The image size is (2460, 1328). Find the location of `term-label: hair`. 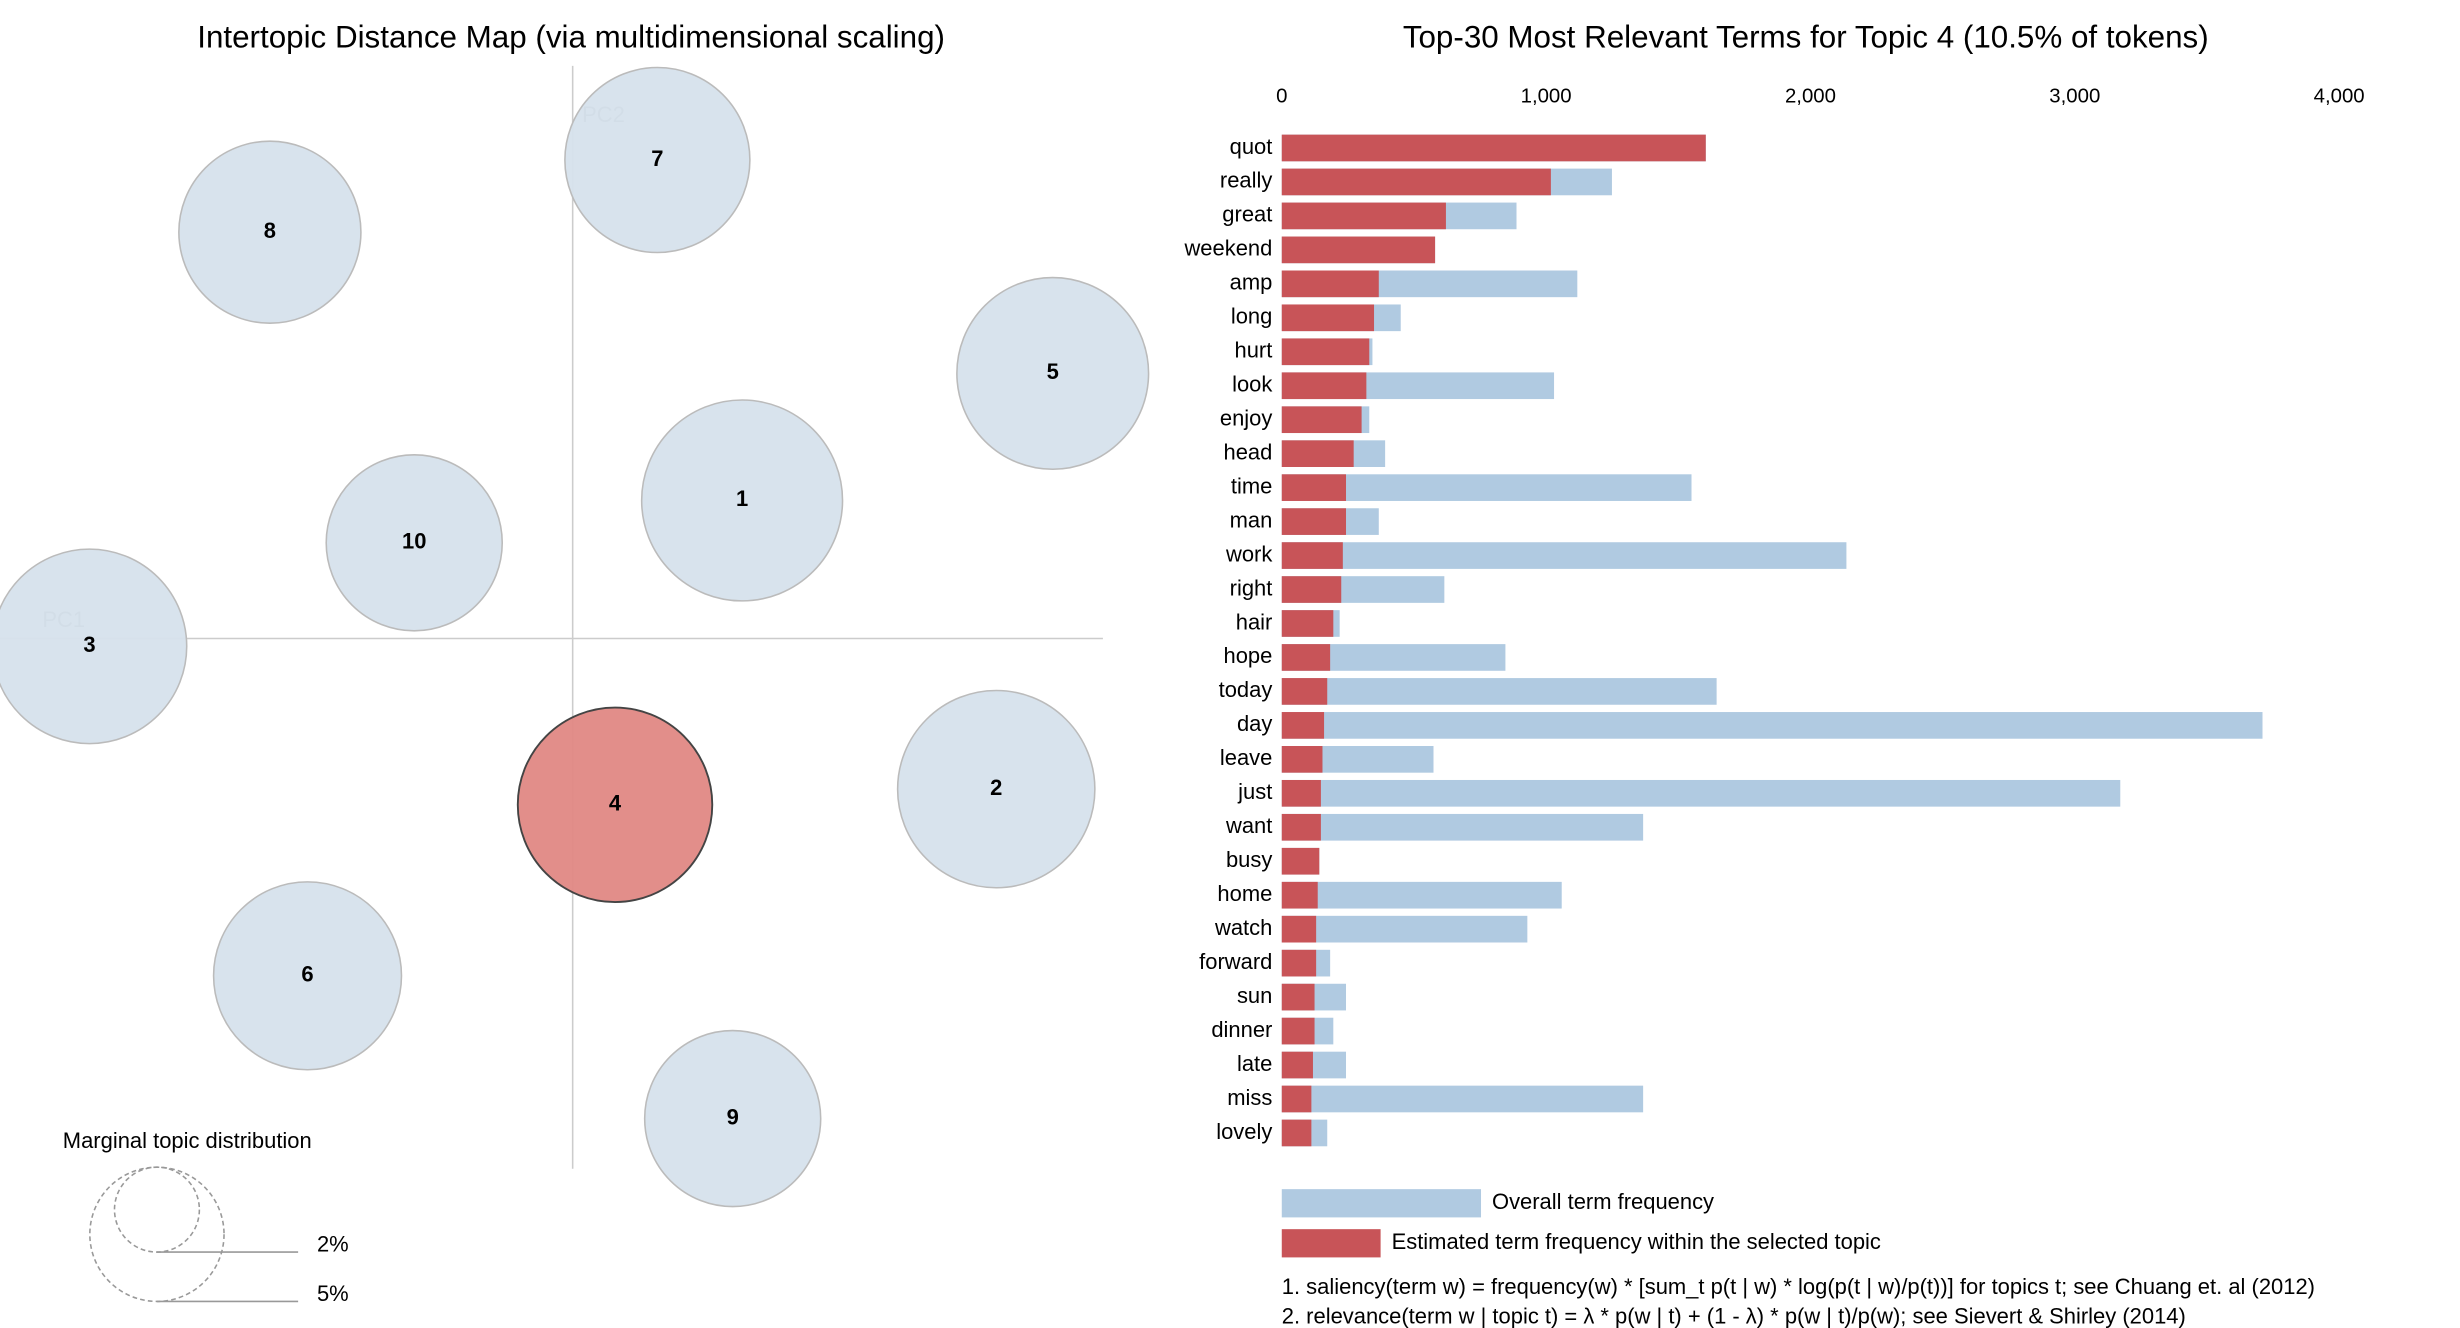

term-label: hair is located at coordinates (1254, 621).